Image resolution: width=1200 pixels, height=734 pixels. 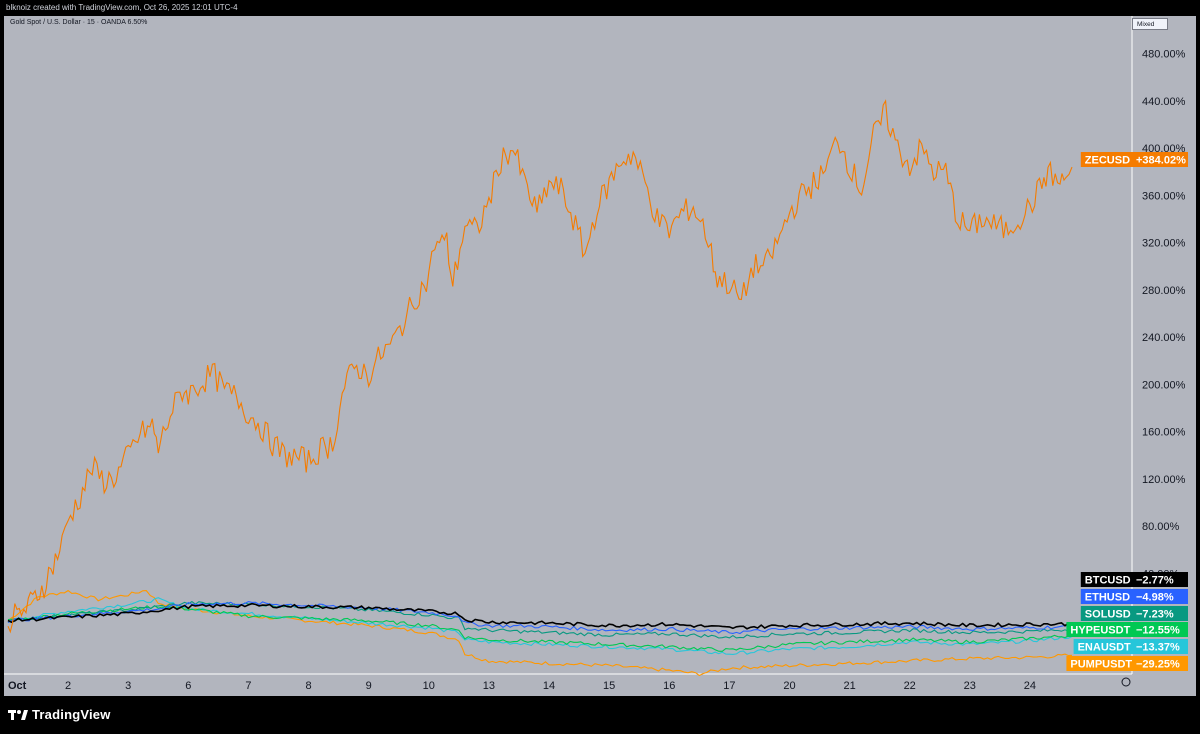 I want to click on series-value-label: −12.55%, so click(x=1158, y=631).